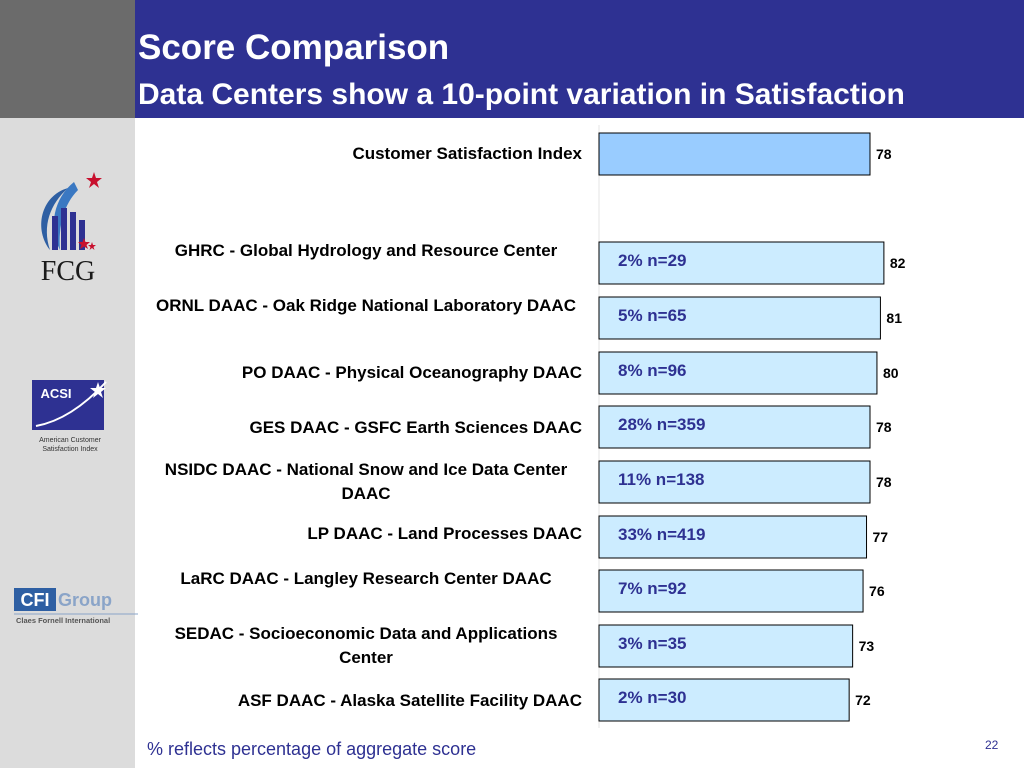 Image resolution: width=1024 pixels, height=768 pixels. I want to click on category-label-lpdaac: LP DAAC - Land Processes DAAC, so click(444, 533).